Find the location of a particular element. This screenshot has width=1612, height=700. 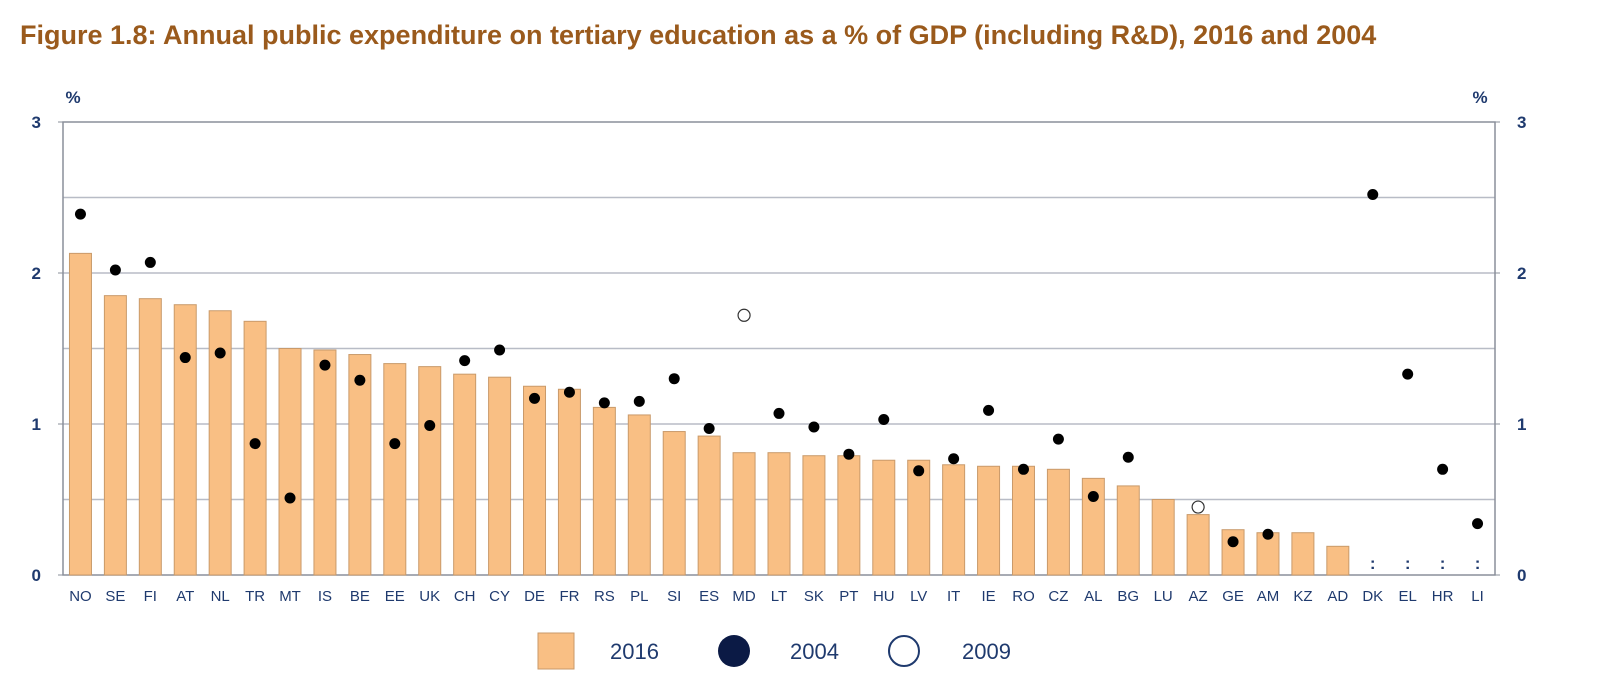

x-tick-label: AM is located at coordinates (1268, 596).